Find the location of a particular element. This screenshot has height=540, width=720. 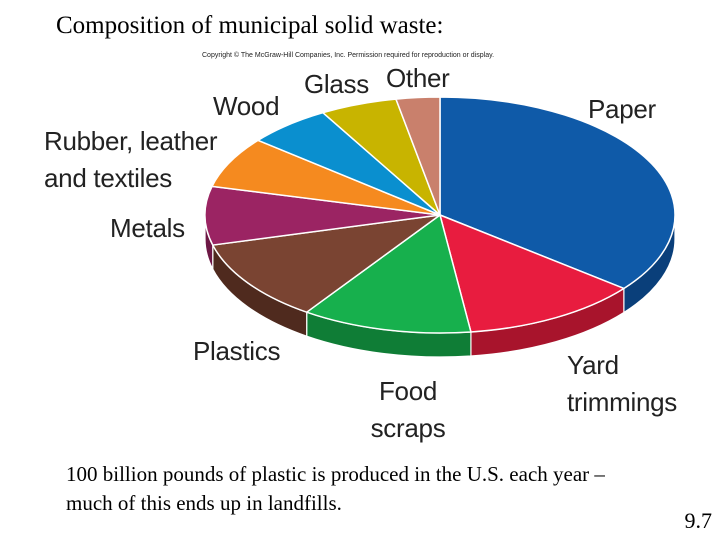

slice-label-line: trimmings is located at coordinates (622, 402).